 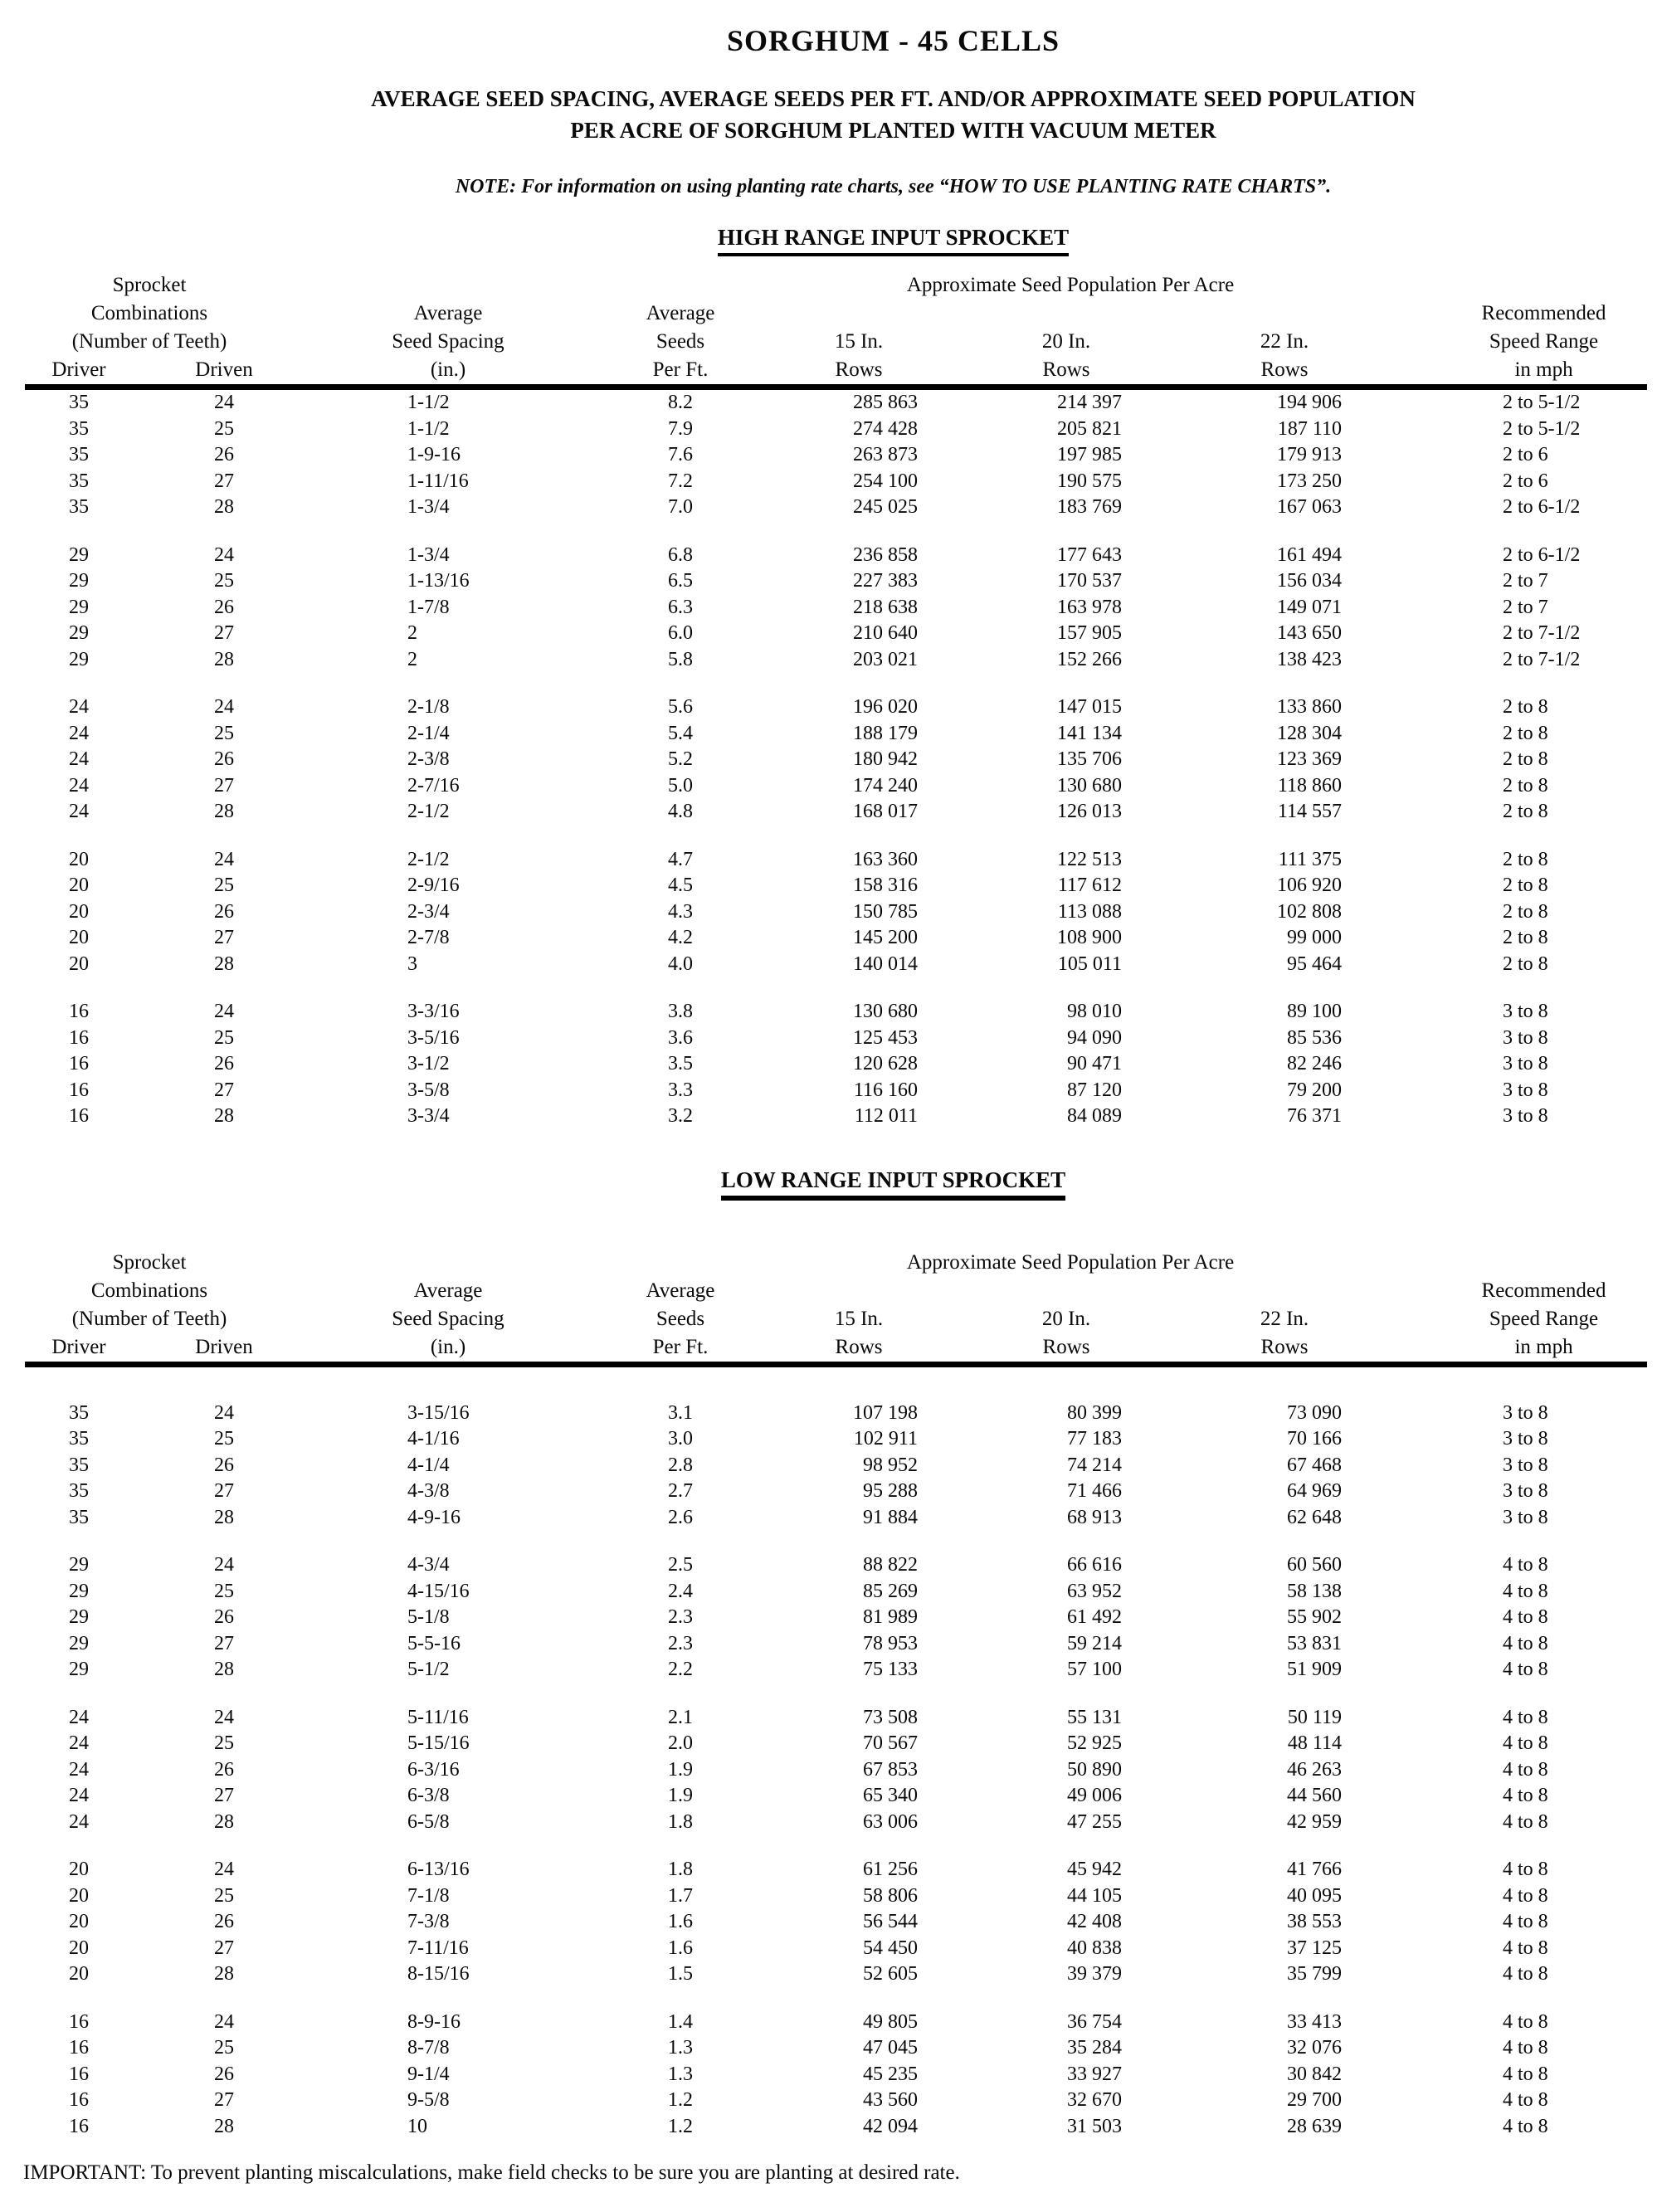 I want to click on table-row: 20 26 7-3/8 1.6 56 544 42 408 38 553 4 to 8, so click(x=836, y=1922).